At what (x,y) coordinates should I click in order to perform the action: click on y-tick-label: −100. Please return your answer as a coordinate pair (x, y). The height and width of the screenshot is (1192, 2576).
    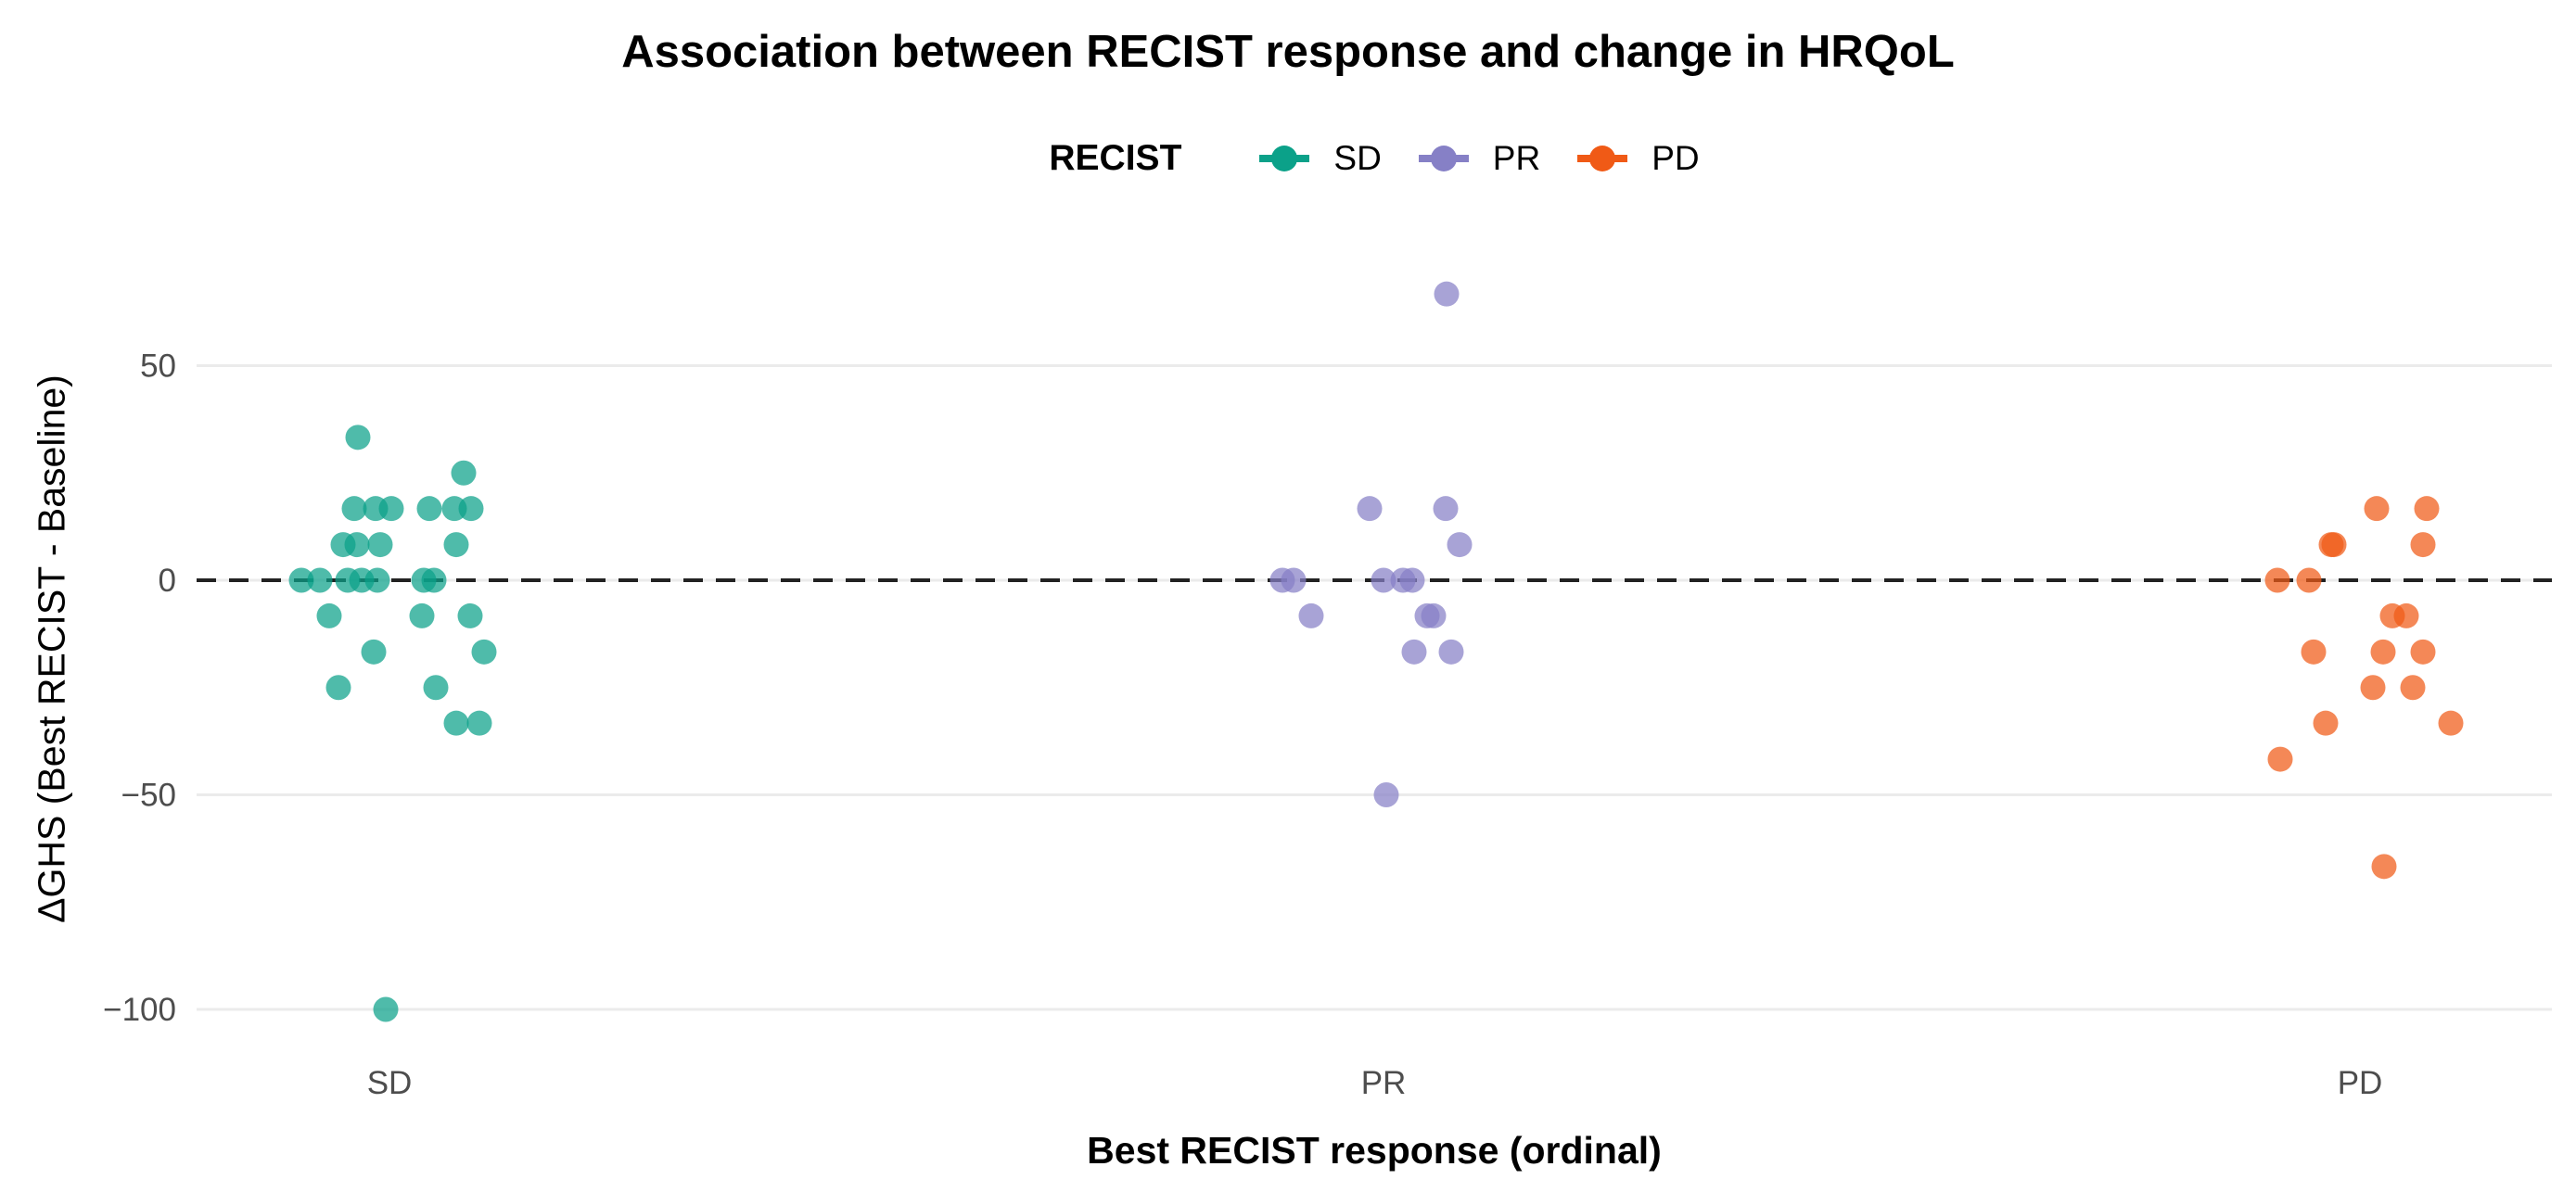
    Looking at the image, I should click on (139, 1010).